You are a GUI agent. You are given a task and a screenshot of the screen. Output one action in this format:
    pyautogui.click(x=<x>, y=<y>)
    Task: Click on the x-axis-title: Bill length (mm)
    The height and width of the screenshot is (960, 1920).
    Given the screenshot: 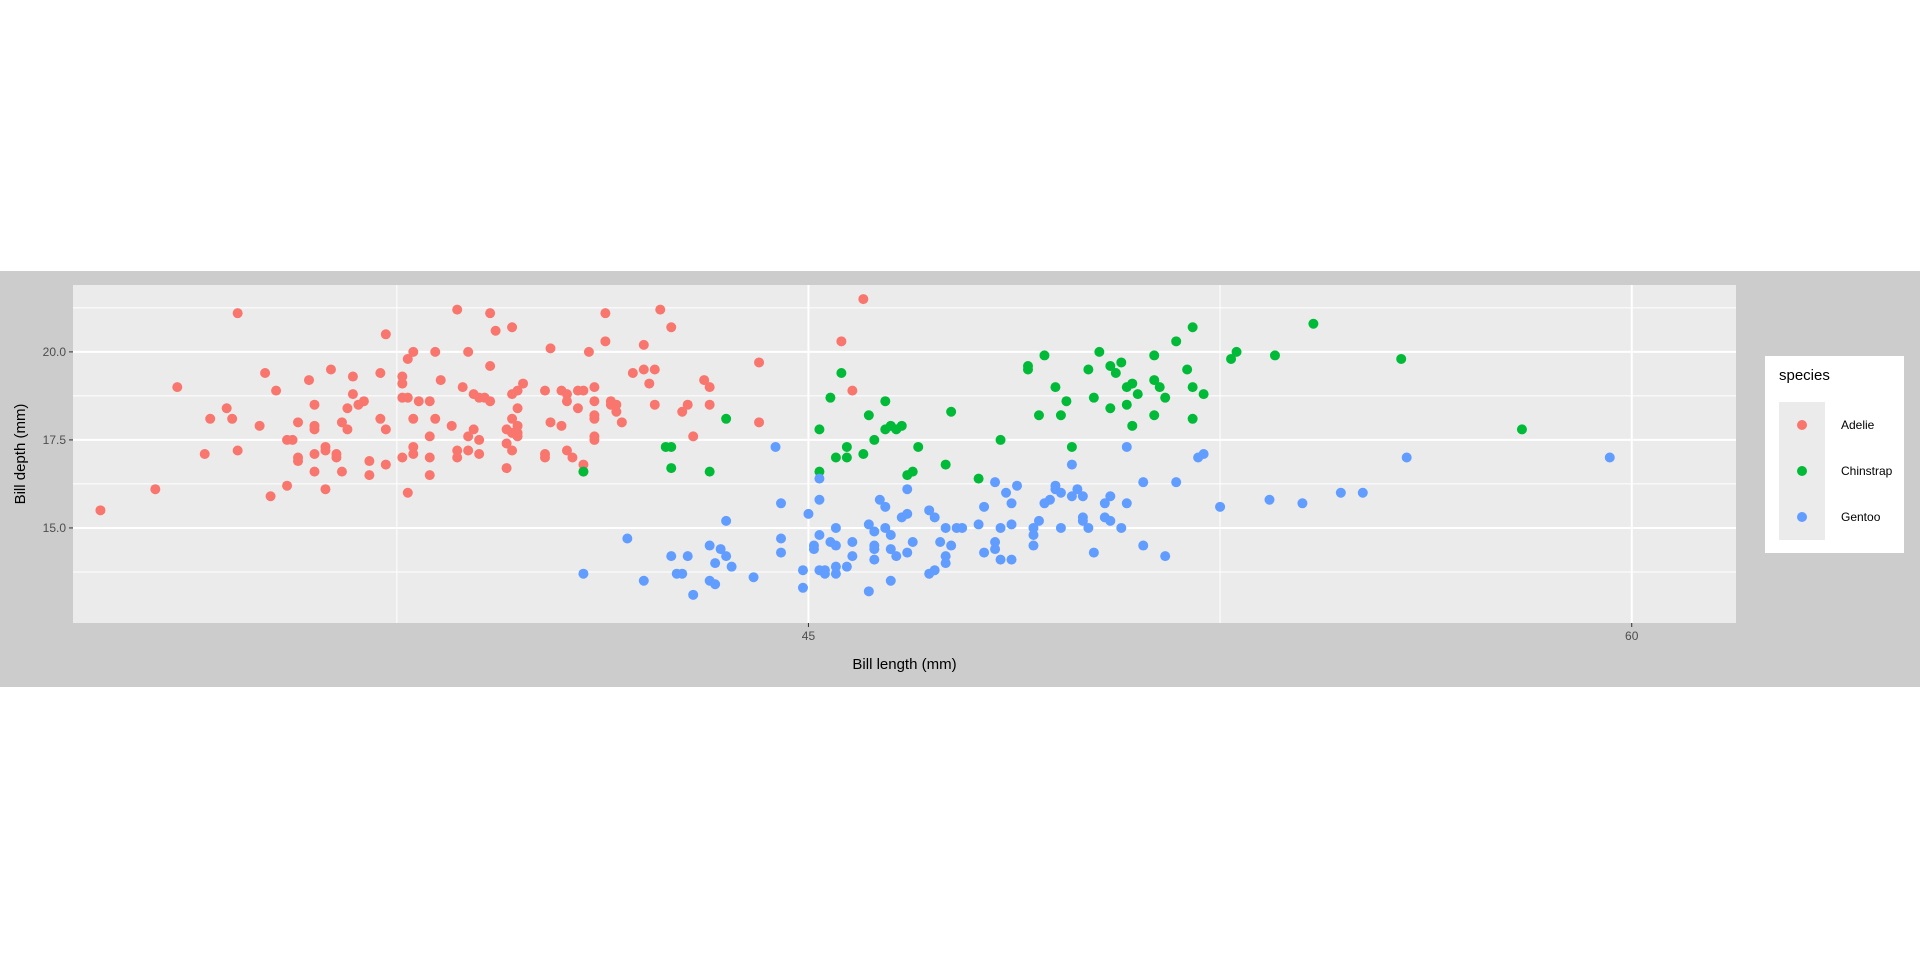 What is the action you would take?
    pyautogui.click(x=904, y=664)
    